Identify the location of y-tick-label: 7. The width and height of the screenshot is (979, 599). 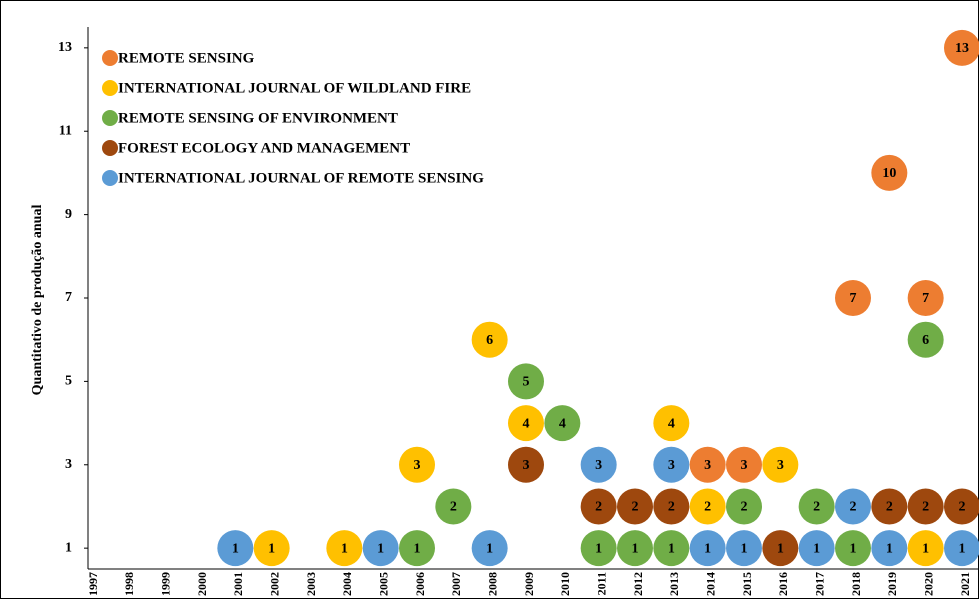
(68, 297).